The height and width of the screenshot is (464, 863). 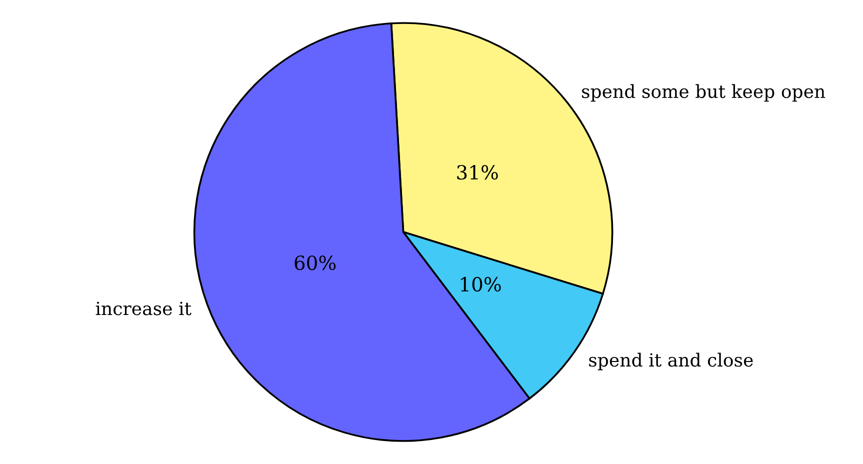 What do you see at coordinates (671, 361) in the screenshot?
I see `slice-label: spend it and close` at bounding box center [671, 361].